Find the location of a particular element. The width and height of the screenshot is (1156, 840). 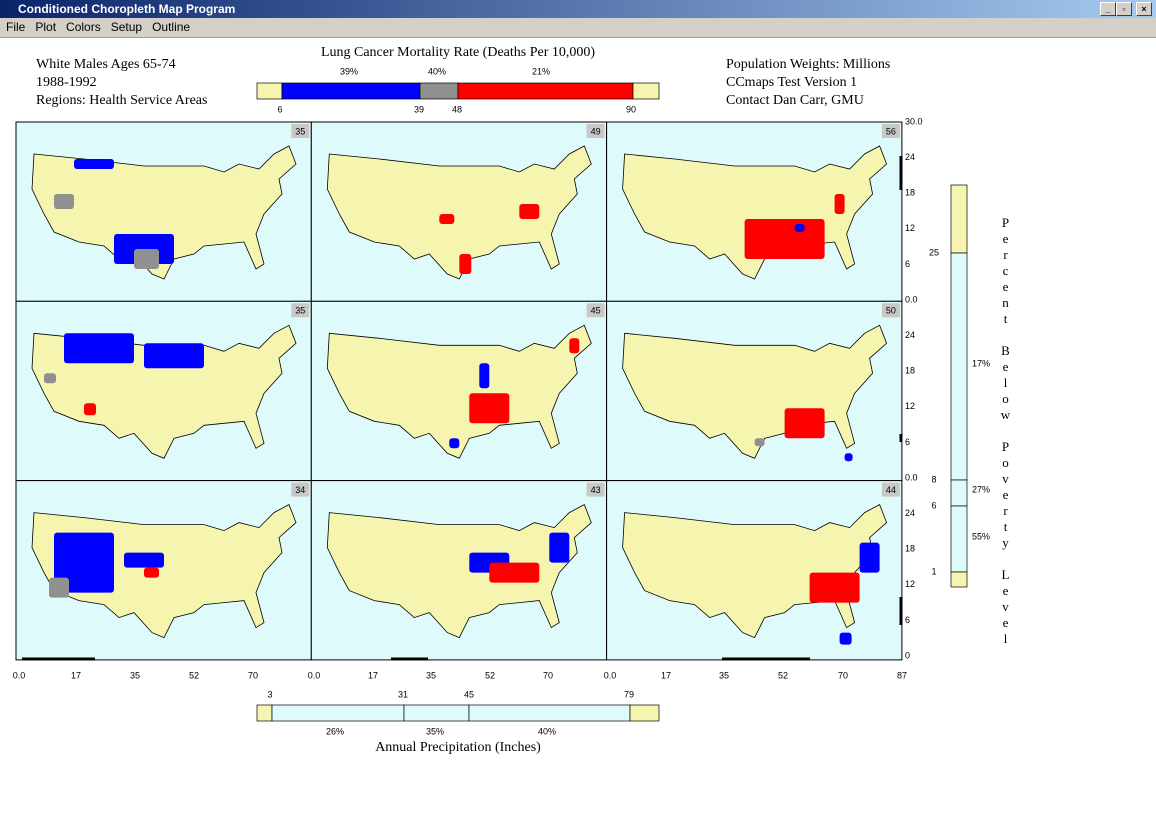

label: 21% is located at coordinates (541, 71).